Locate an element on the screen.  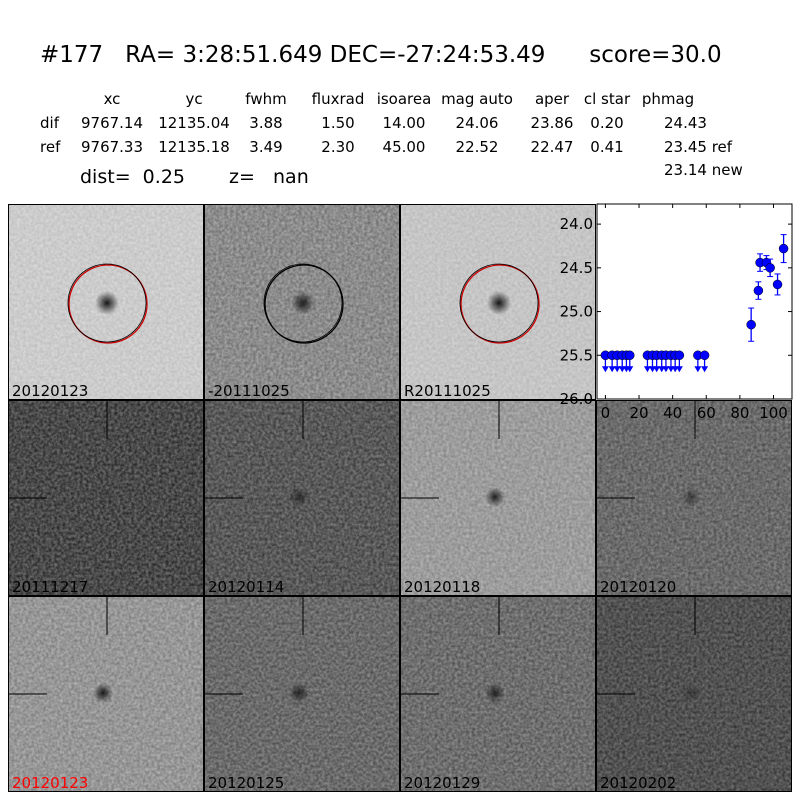
table-cell: 9767.14 is located at coordinates (112, 123).